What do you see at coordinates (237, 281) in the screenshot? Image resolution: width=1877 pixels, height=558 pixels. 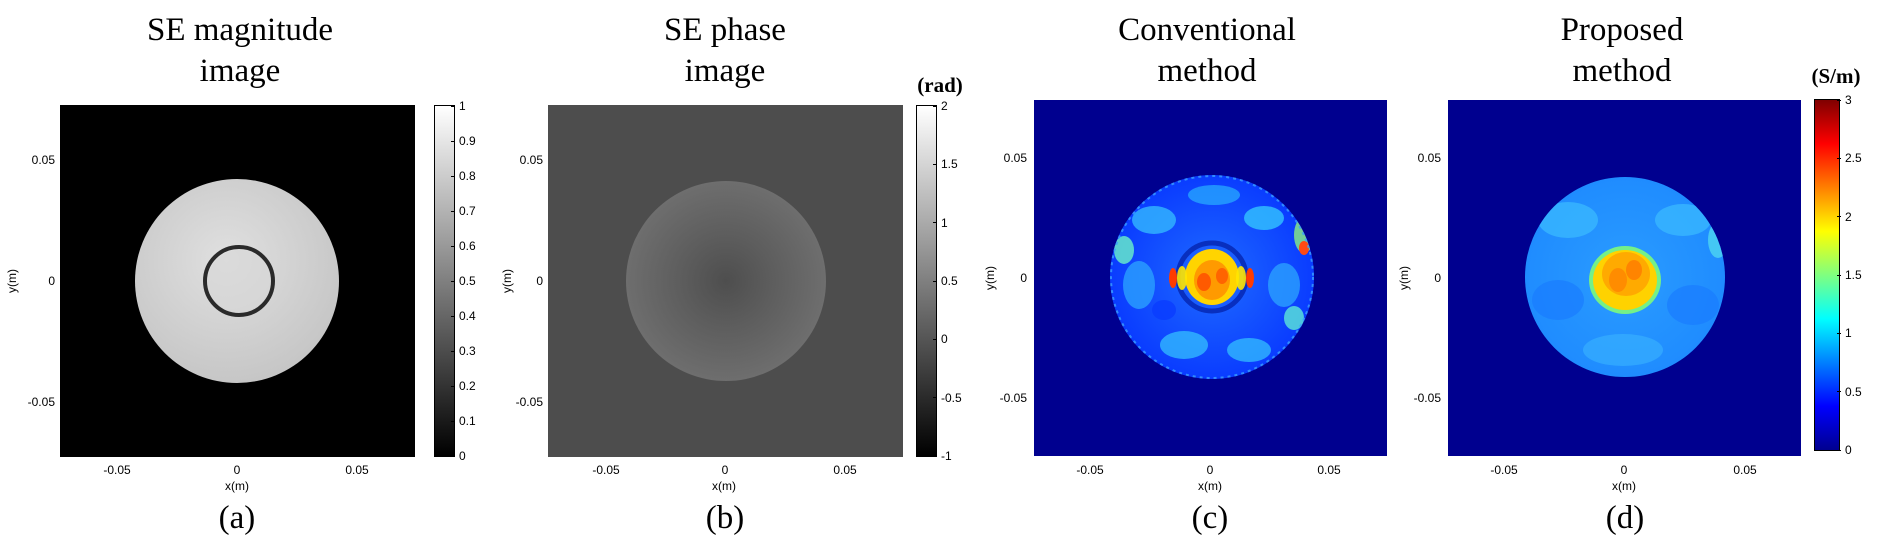 I see `panel-a-magnitude-image` at bounding box center [237, 281].